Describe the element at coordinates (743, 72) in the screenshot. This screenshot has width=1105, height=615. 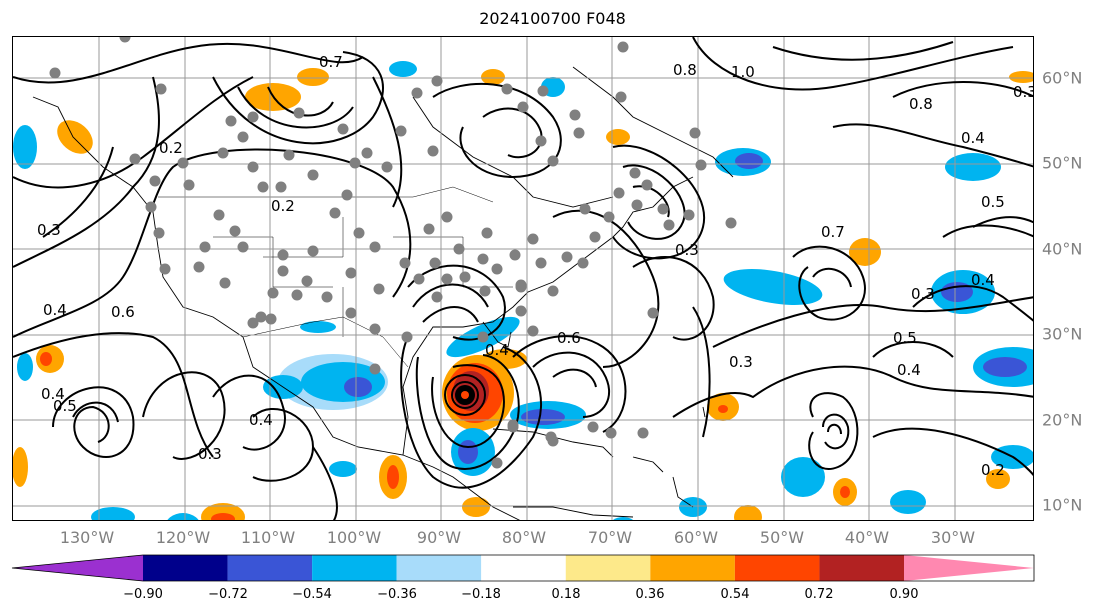
I see `contour-label: 1.0` at that location.